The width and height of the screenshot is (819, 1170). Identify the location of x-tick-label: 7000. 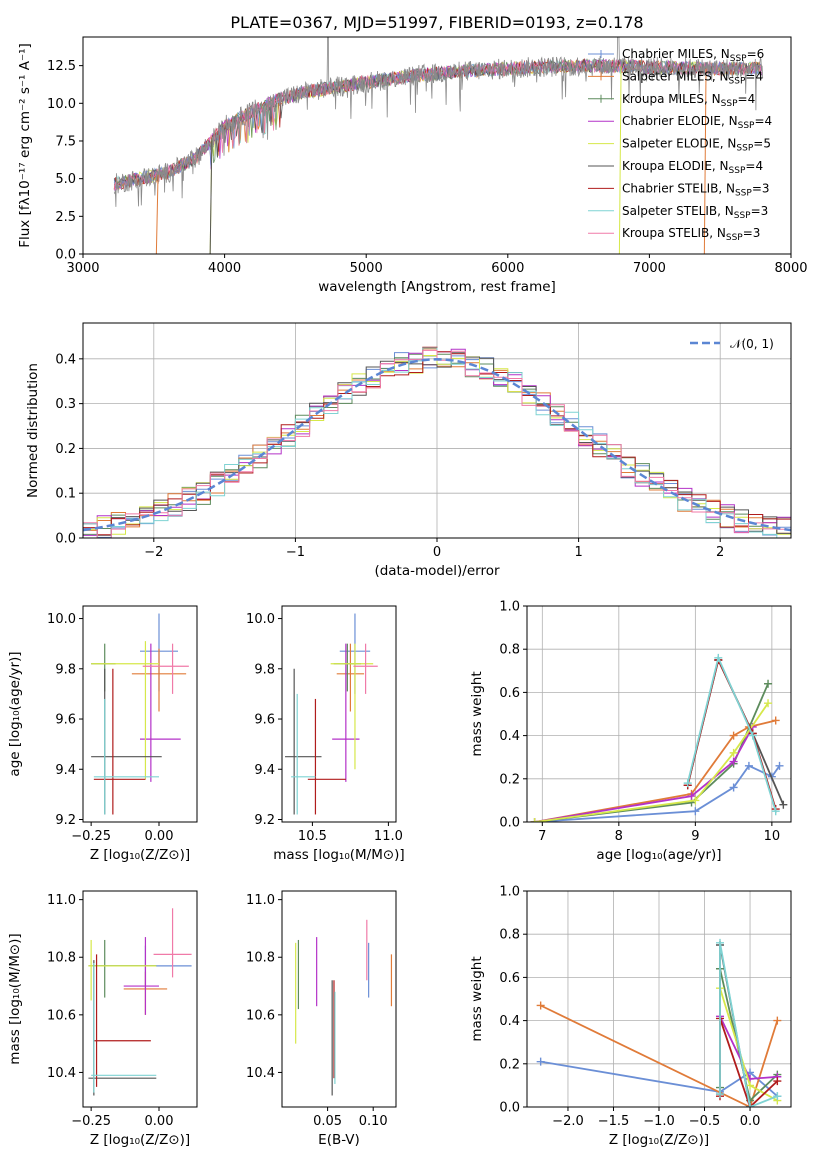
(649, 268).